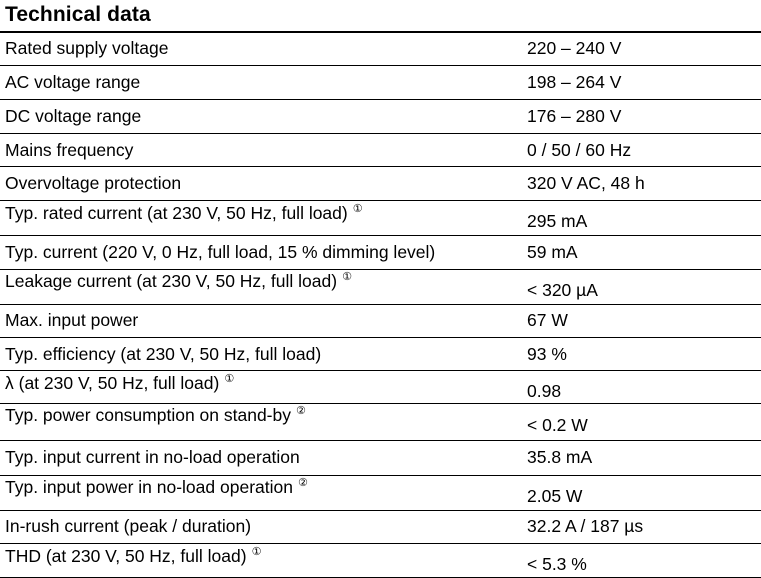  I want to click on table-row: DC voltage range 176 – 280 V, so click(380, 117).